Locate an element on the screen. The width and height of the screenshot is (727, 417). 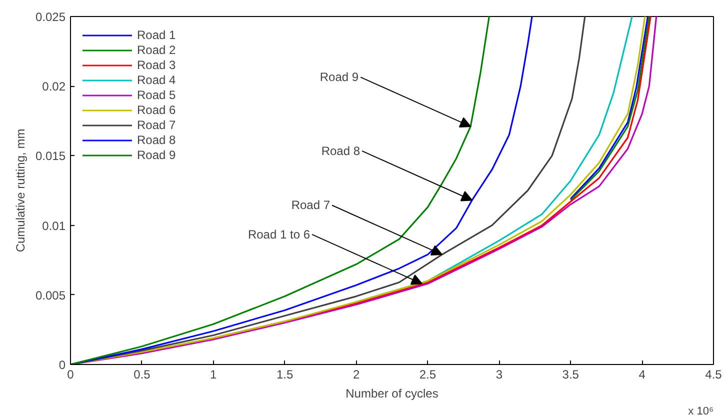
y-tick-label: 0.005 is located at coordinates (50, 295).